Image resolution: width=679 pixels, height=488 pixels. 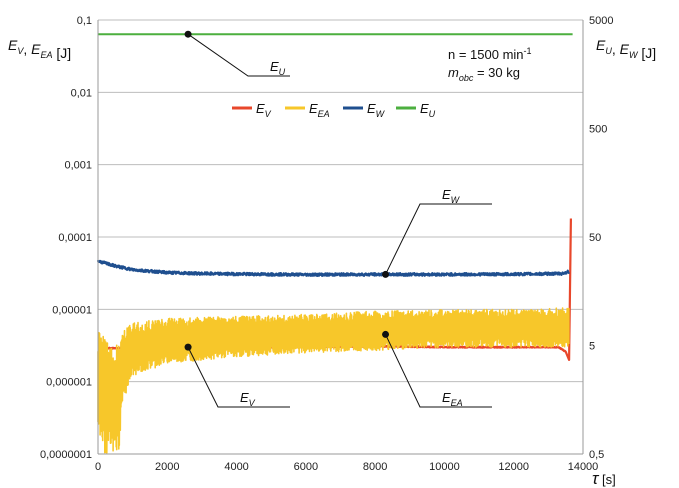 I want to click on y-left-axis-label: EV, EEA [J], so click(x=39, y=49).